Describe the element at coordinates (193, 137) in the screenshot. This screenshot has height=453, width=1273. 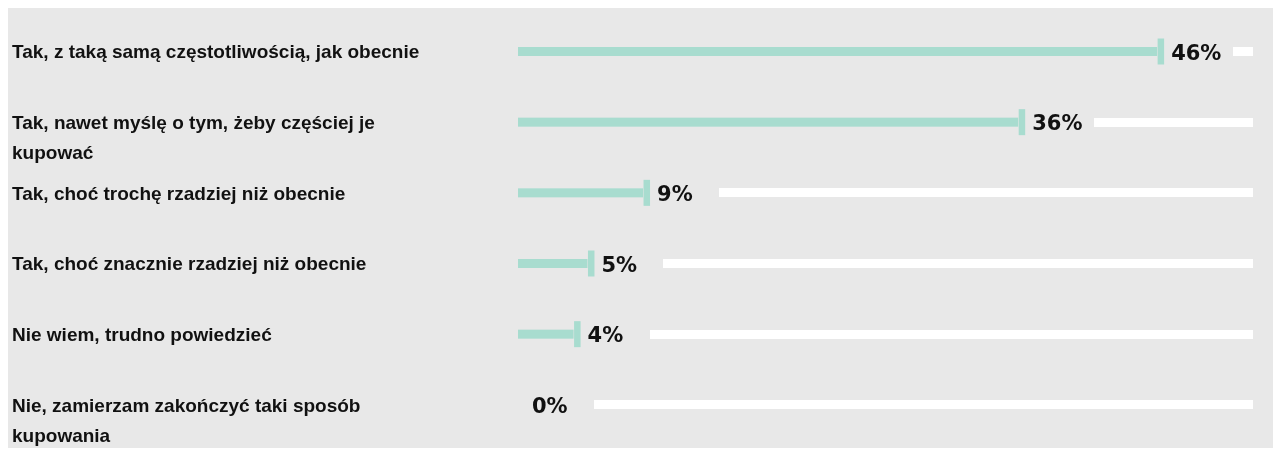
I see `y-tick-label: Tak, nawet myślę o tym, żeby częściej je kupować` at that location.